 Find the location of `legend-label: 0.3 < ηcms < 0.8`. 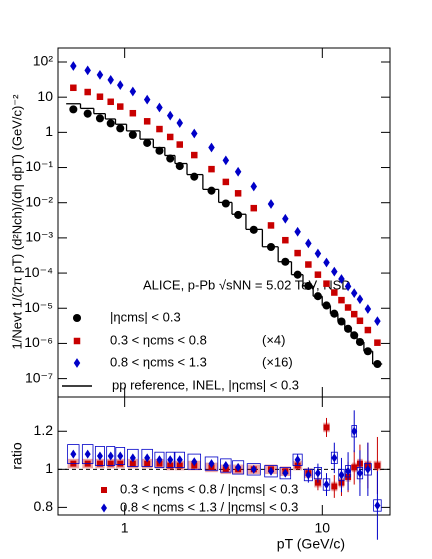

legend-label: 0.3 < ηcms < 0.8 is located at coordinates (158, 339).